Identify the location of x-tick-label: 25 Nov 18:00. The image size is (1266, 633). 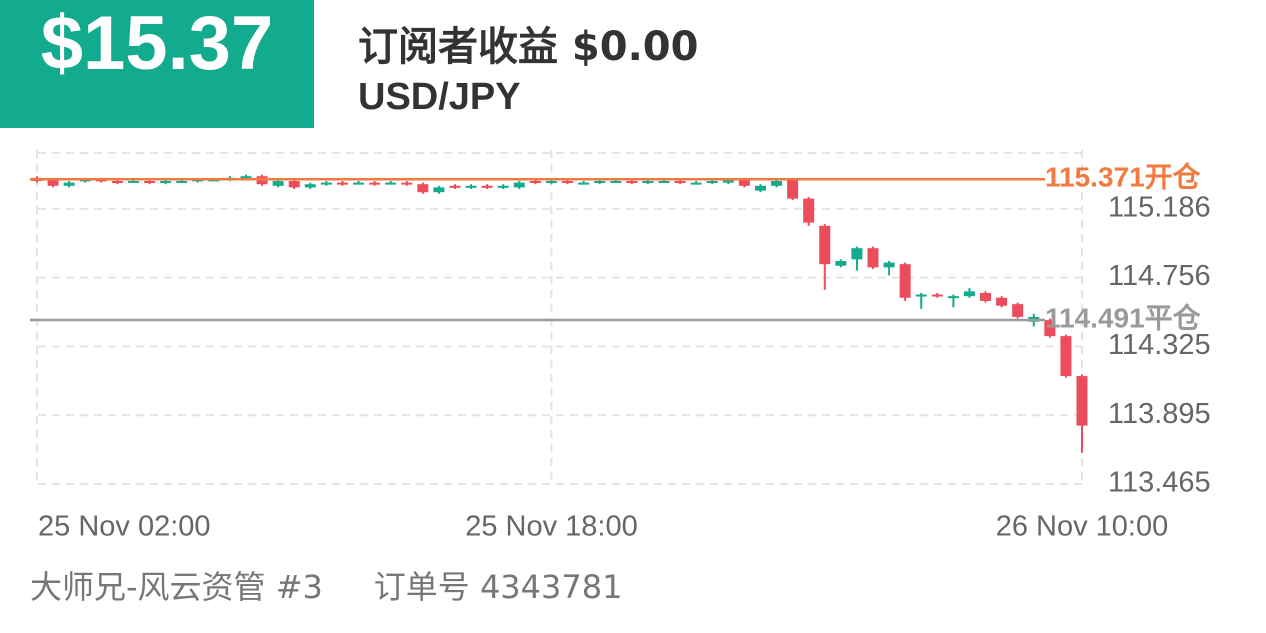
(551, 527).